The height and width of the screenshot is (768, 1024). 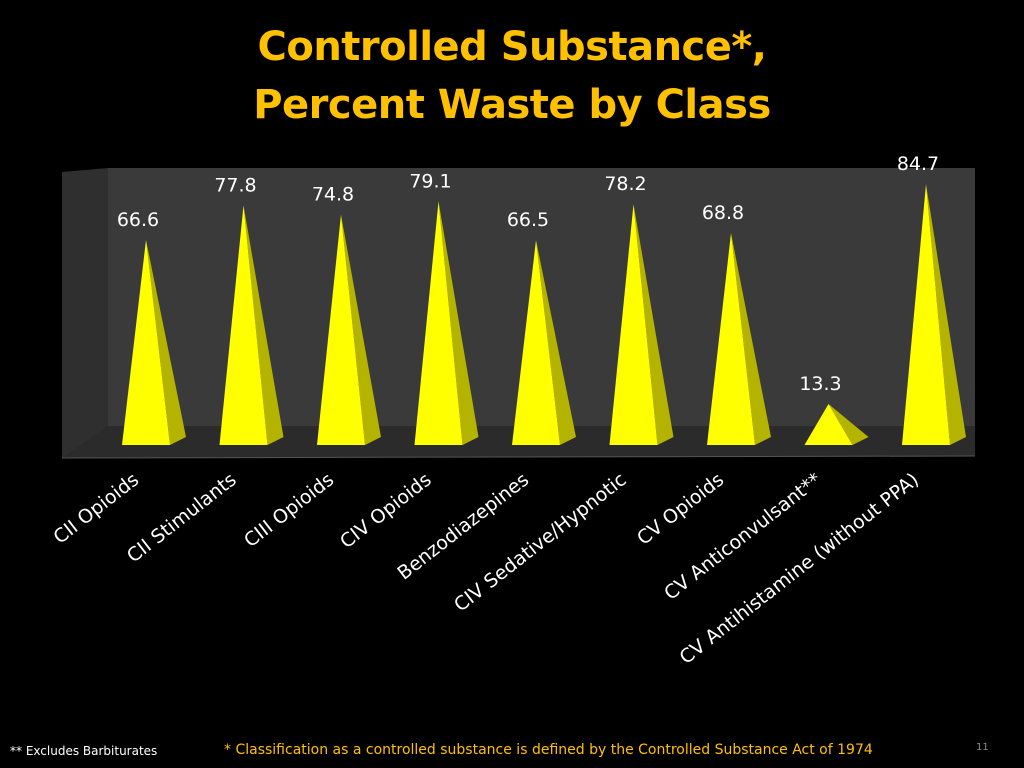 I want to click on title-line-1: Controlled Substance*,, so click(x=512, y=47).